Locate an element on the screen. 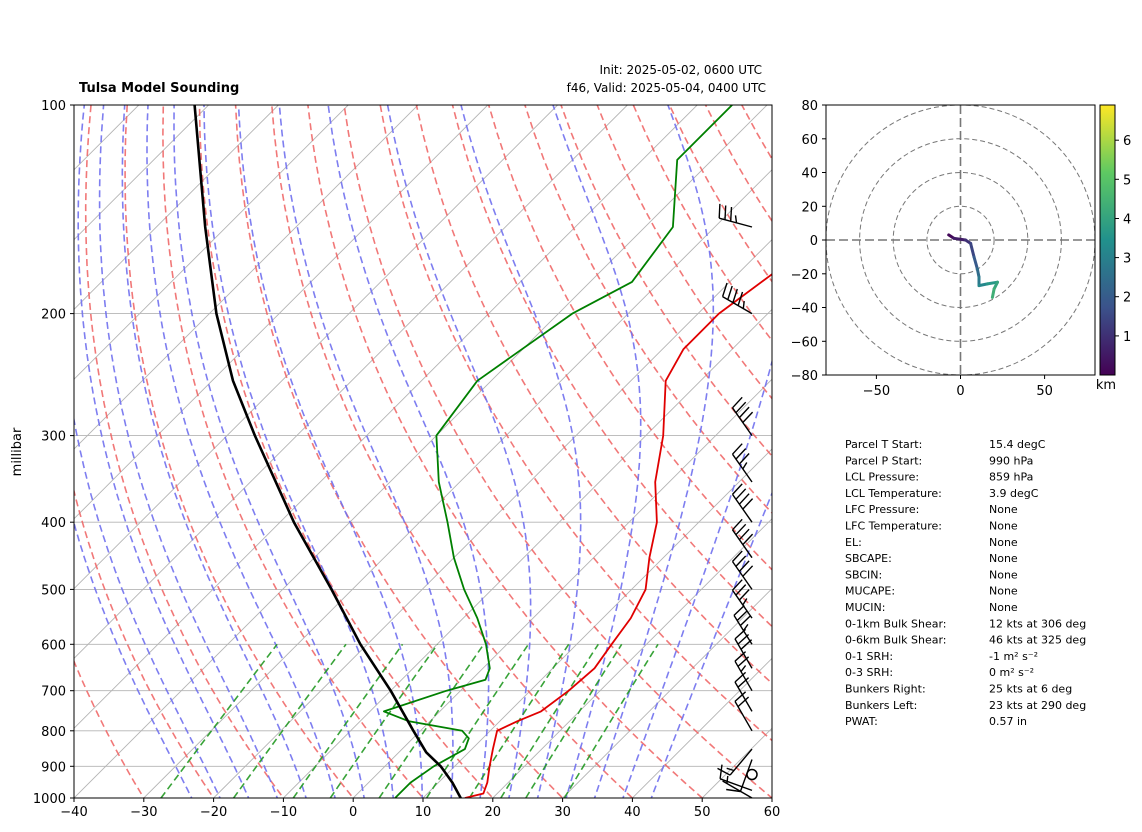 The width and height of the screenshot is (1142, 832). parameter-value: 0 m² s⁻² is located at coordinates (1011, 672).